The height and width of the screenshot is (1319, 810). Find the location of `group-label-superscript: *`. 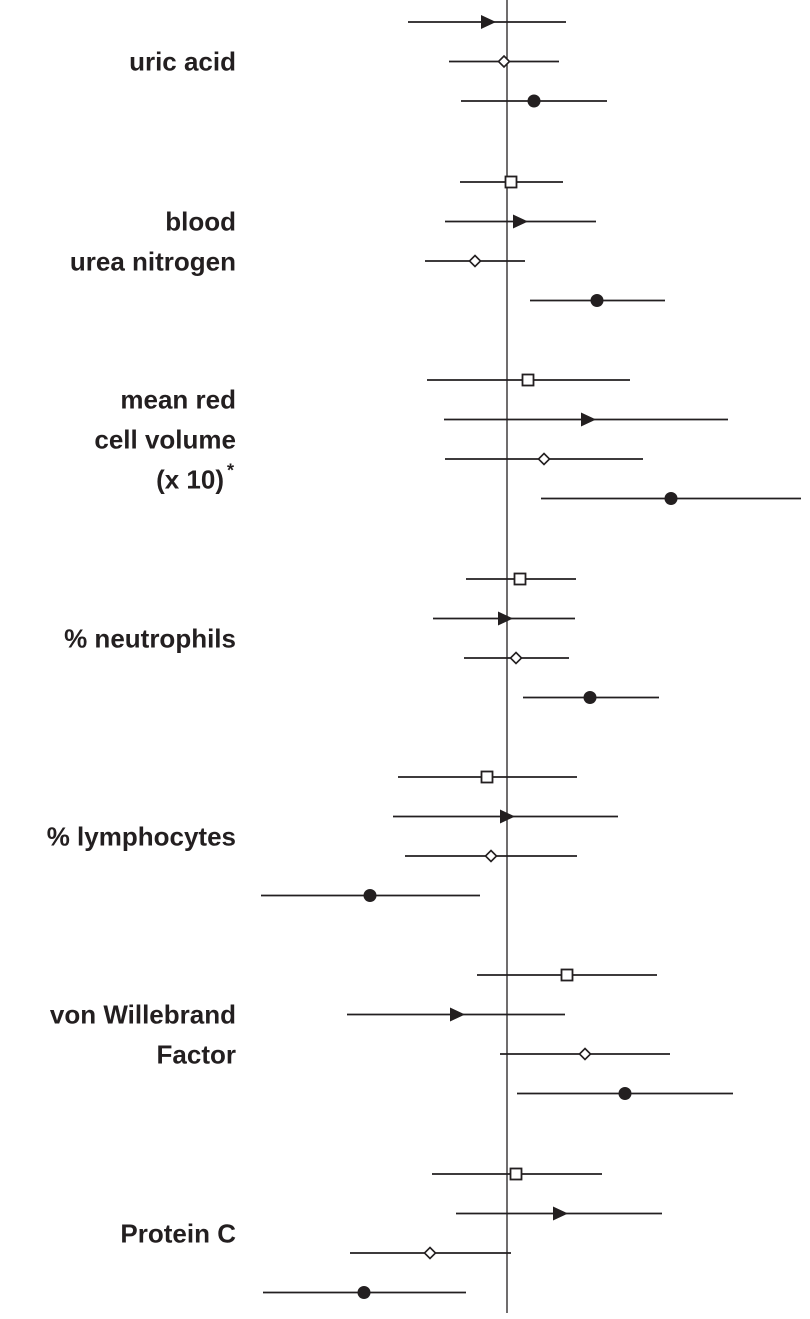

group-label-superscript: * is located at coordinates (230, 470).